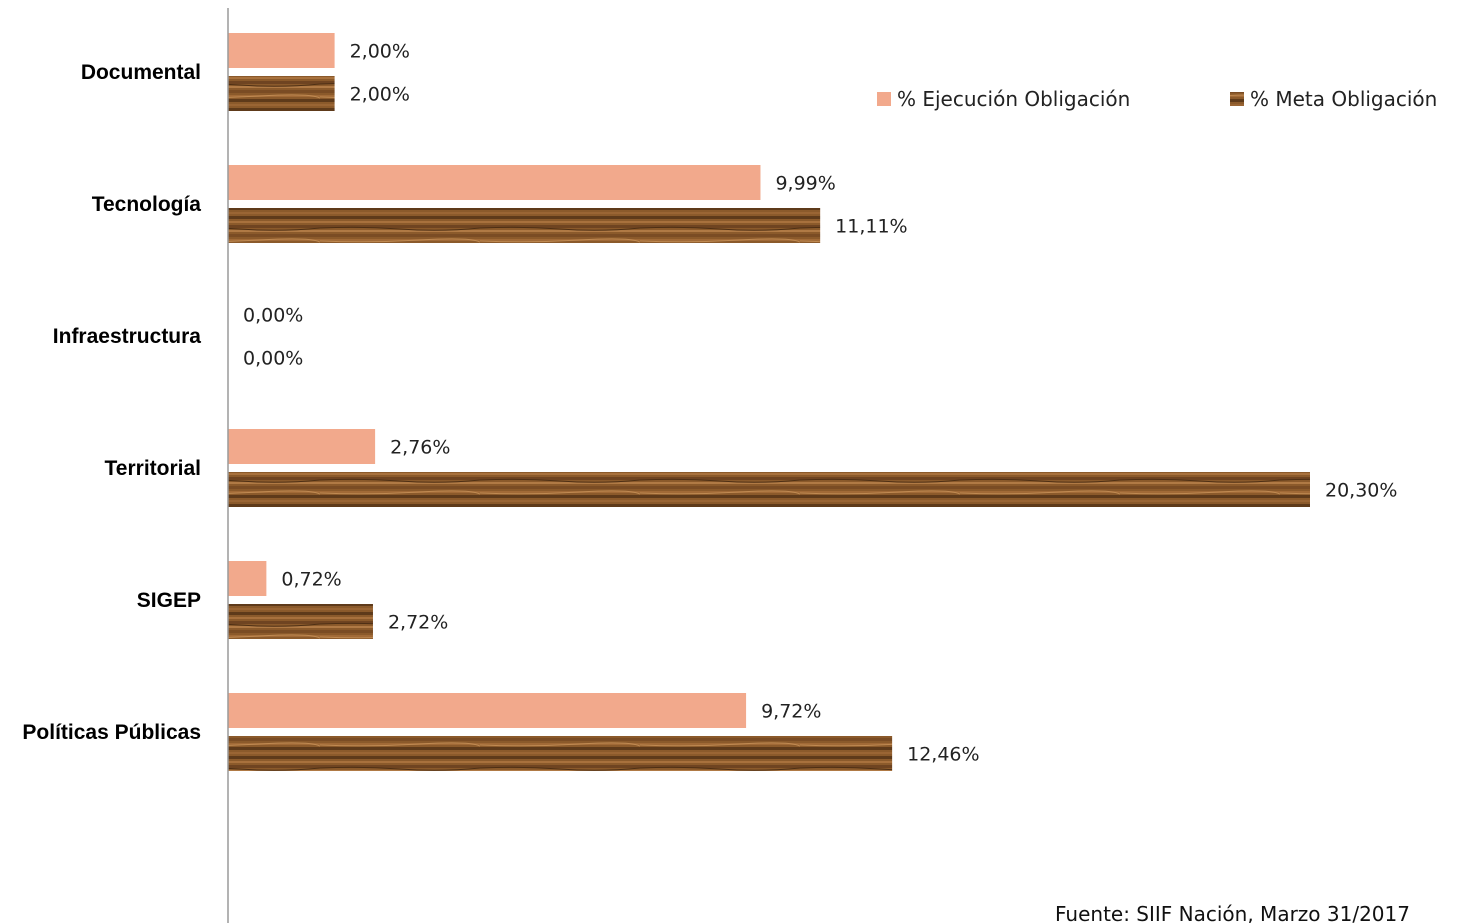  What do you see at coordinates (418, 623) in the screenshot?
I see `data-label: 2,72%` at bounding box center [418, 623].